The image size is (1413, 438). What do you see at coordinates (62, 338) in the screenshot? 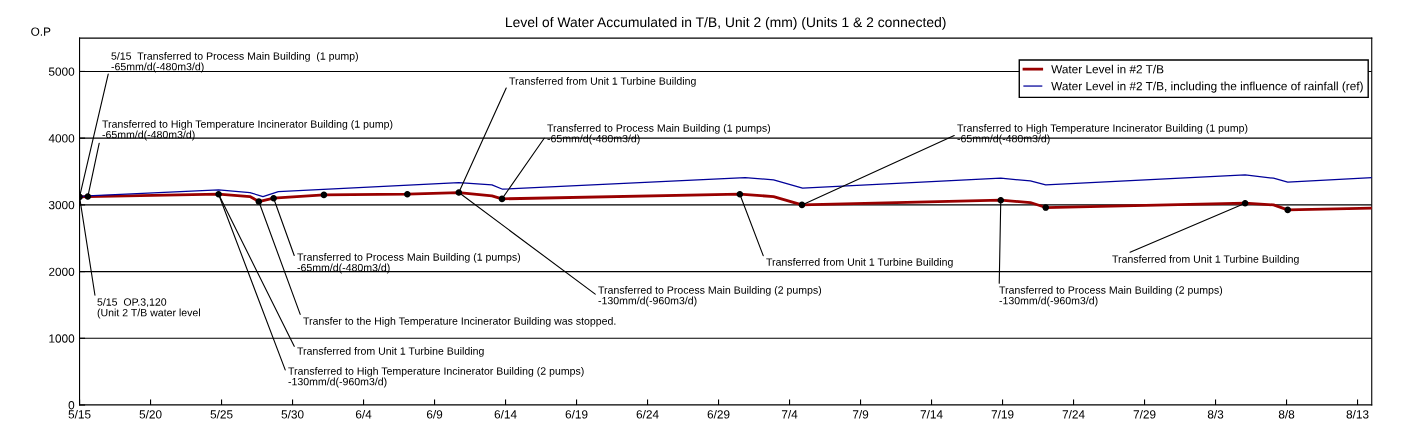
I see `y-tick-label: 1000` at bounding box center [62, 338].